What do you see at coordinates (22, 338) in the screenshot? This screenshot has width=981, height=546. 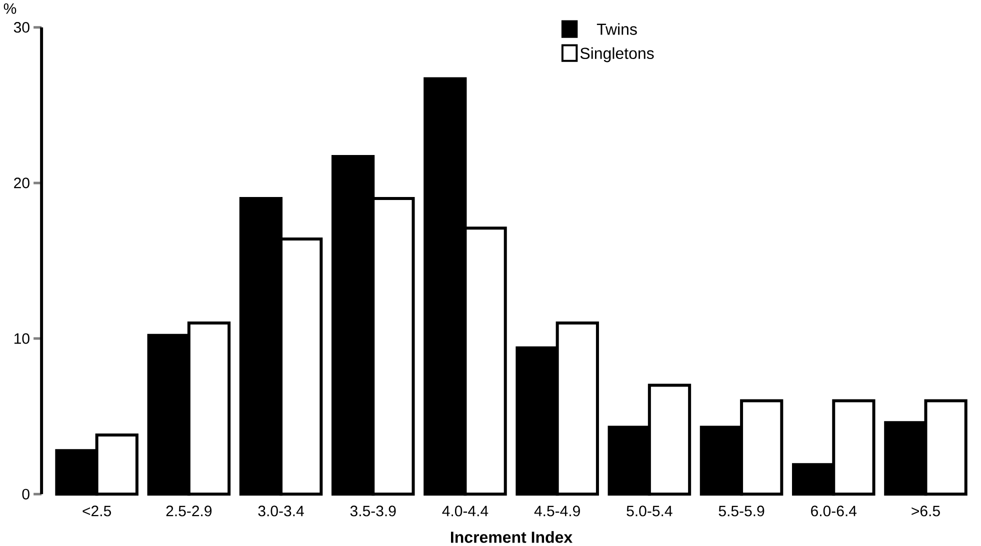 I see `y-tick-label: 10` at bounding box center [22, 338].